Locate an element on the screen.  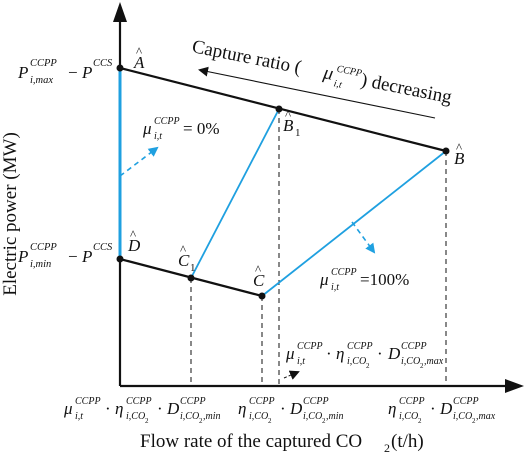
x-tick-max-flow: η CCPP i,CO 2 · D CCPP i,CO 2 ,max is located at coordinates (442, 410).